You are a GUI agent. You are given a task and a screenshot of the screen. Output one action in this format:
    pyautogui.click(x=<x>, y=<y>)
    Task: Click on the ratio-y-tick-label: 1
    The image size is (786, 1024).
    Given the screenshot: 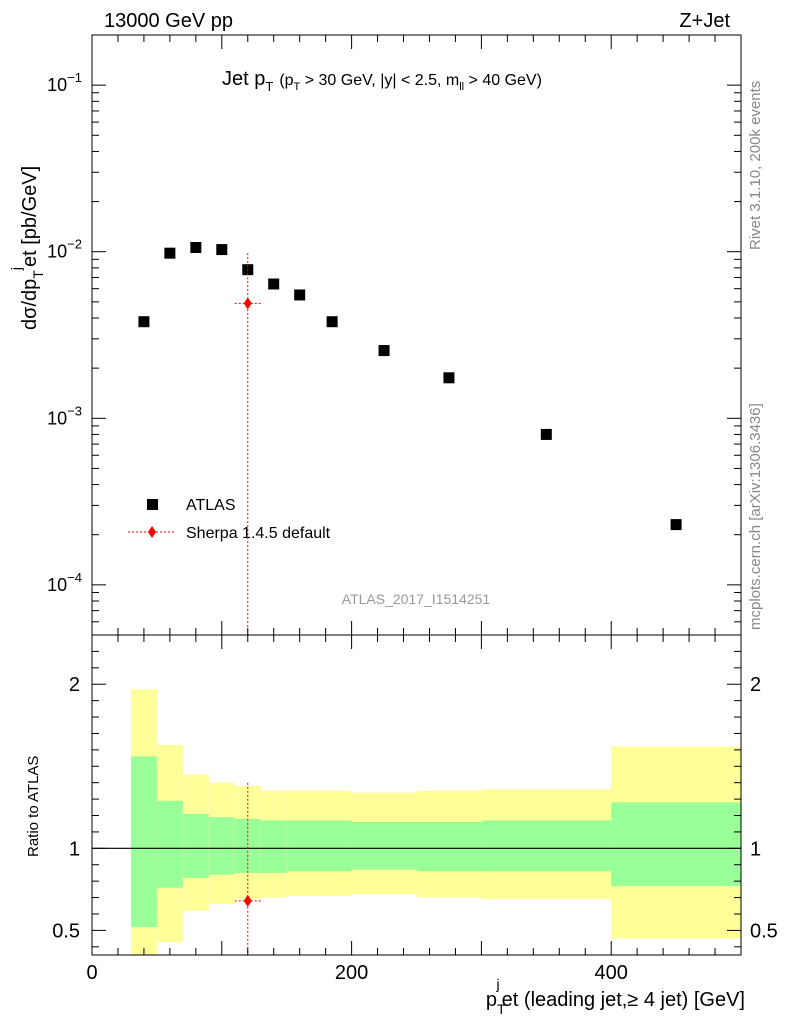 What is the action you would take?
    pyautogui.click(x=74, y=849)
    